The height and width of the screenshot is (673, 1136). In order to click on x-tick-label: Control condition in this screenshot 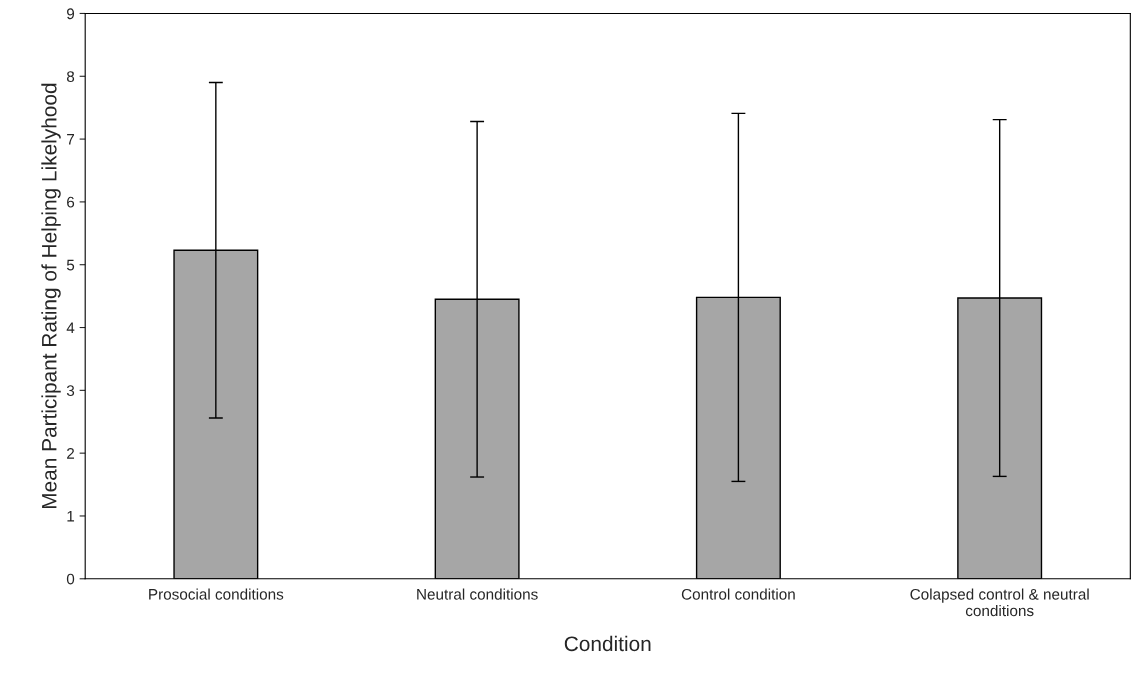, I will do `click(738, 594)`.